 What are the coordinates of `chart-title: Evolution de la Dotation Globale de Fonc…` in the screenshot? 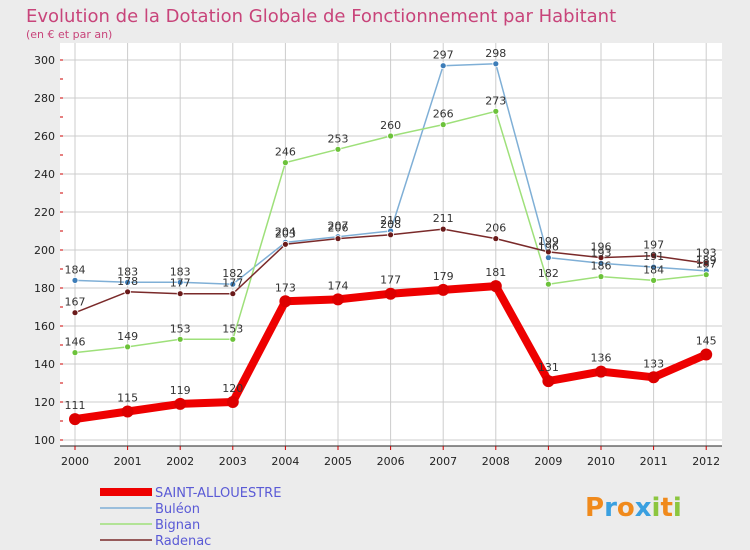 It's located at (321, 16).